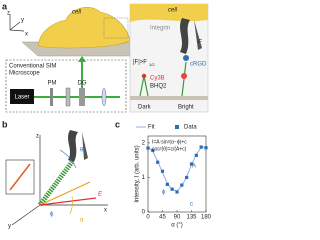 The width and height of the screenshot is (320, 240). What do you see at coordinates (160, 29) in the screenshot?
I see `integrin-label: Integrin` at bounding box center [160, 29].